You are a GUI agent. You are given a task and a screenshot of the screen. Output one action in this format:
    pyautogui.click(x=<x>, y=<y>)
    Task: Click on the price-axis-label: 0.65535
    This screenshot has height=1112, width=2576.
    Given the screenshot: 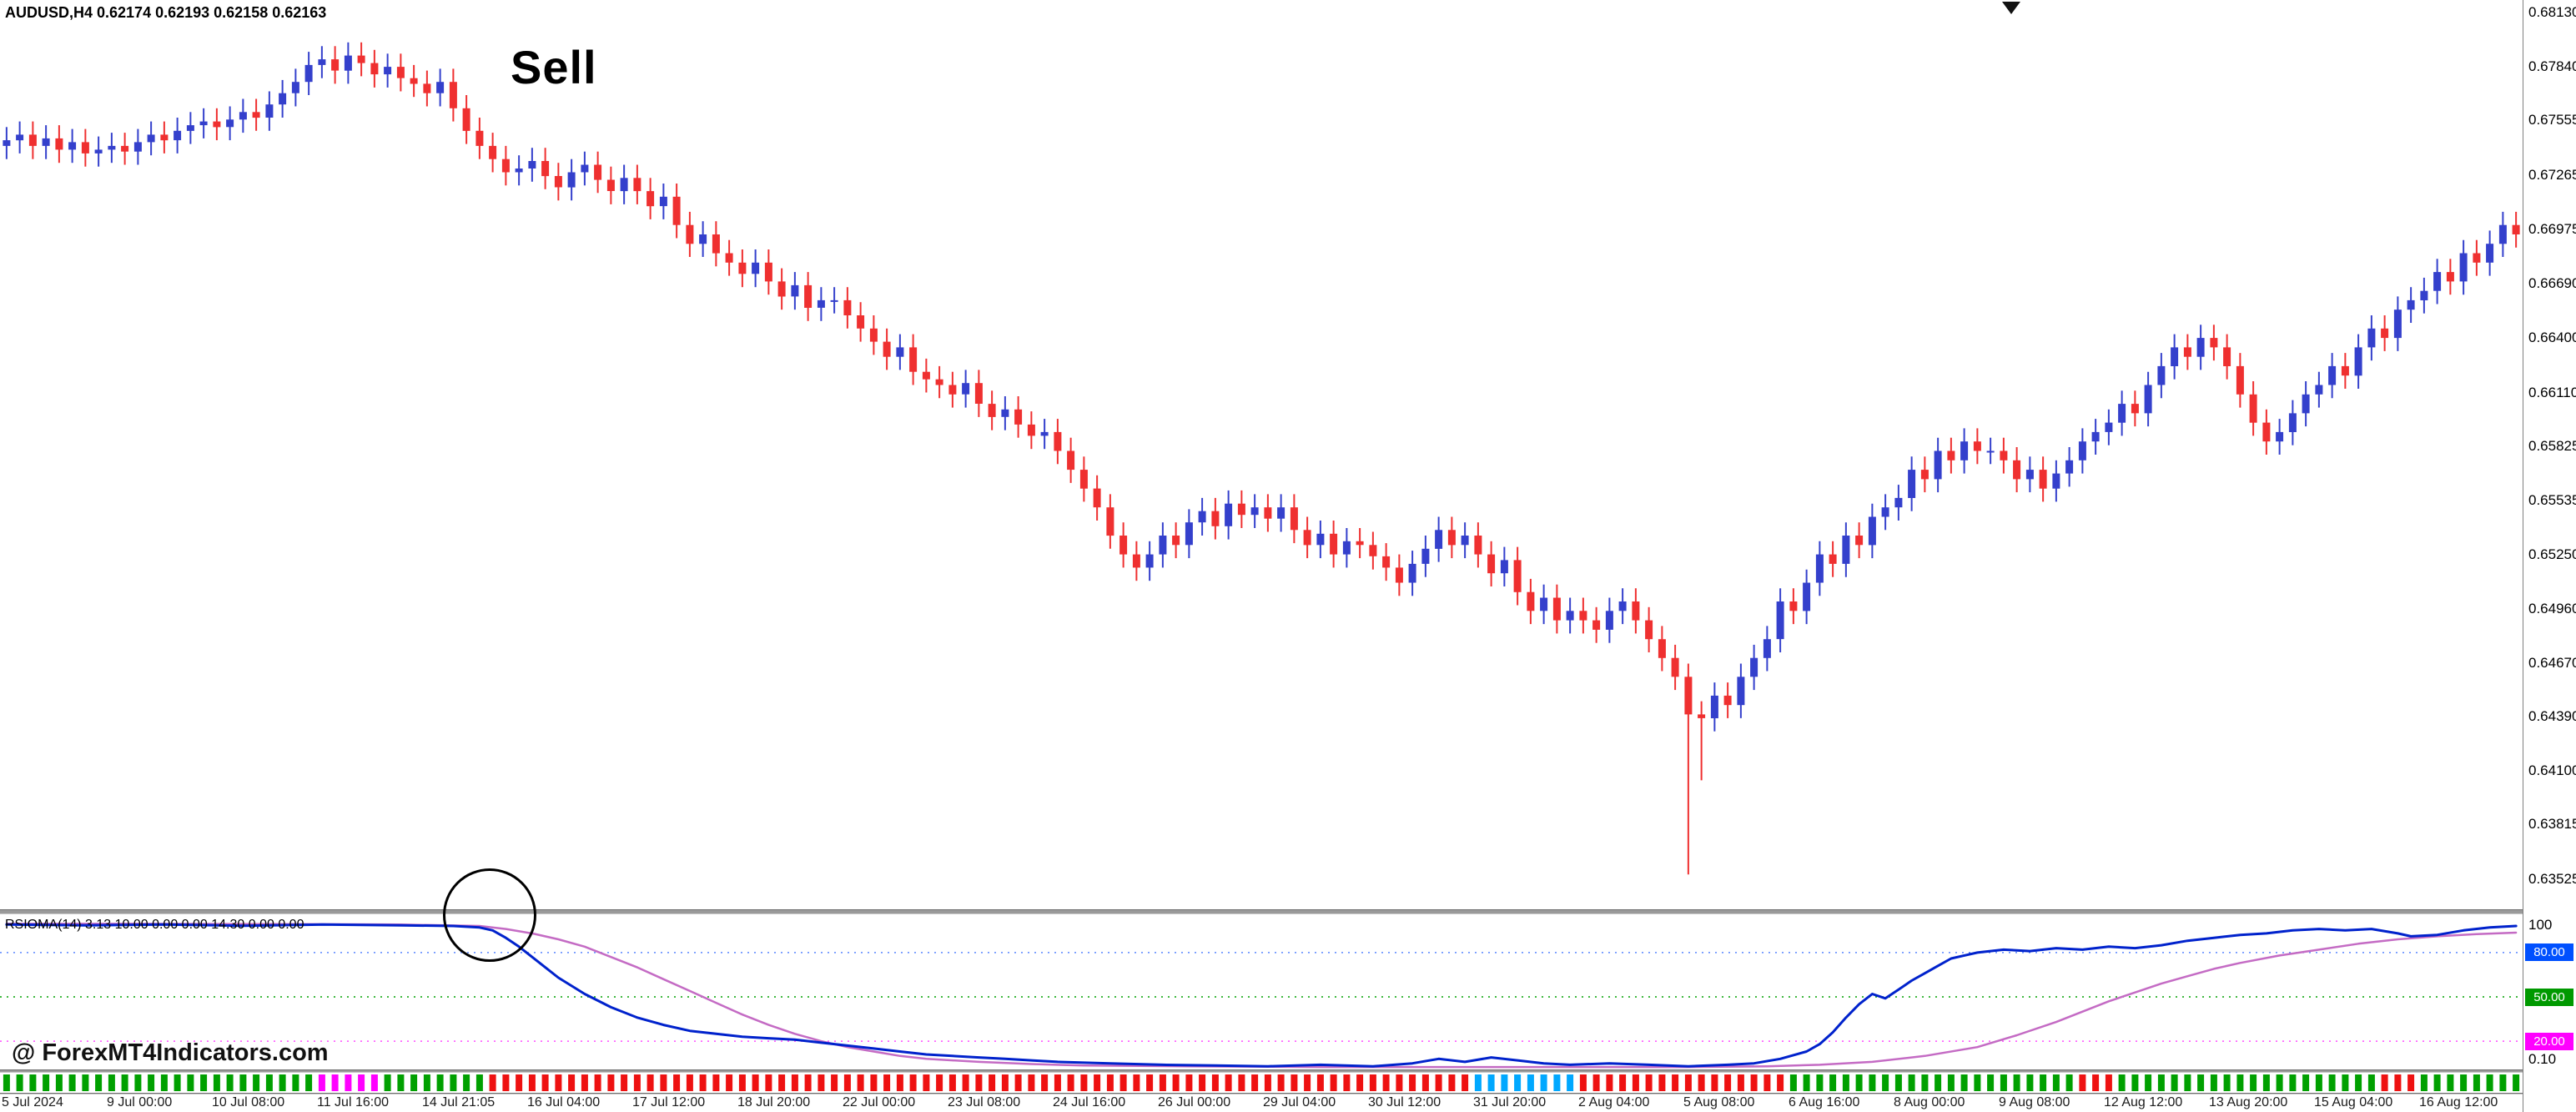 What is the action you would take?
    pyautogui.click(x=2552, y=500)
    